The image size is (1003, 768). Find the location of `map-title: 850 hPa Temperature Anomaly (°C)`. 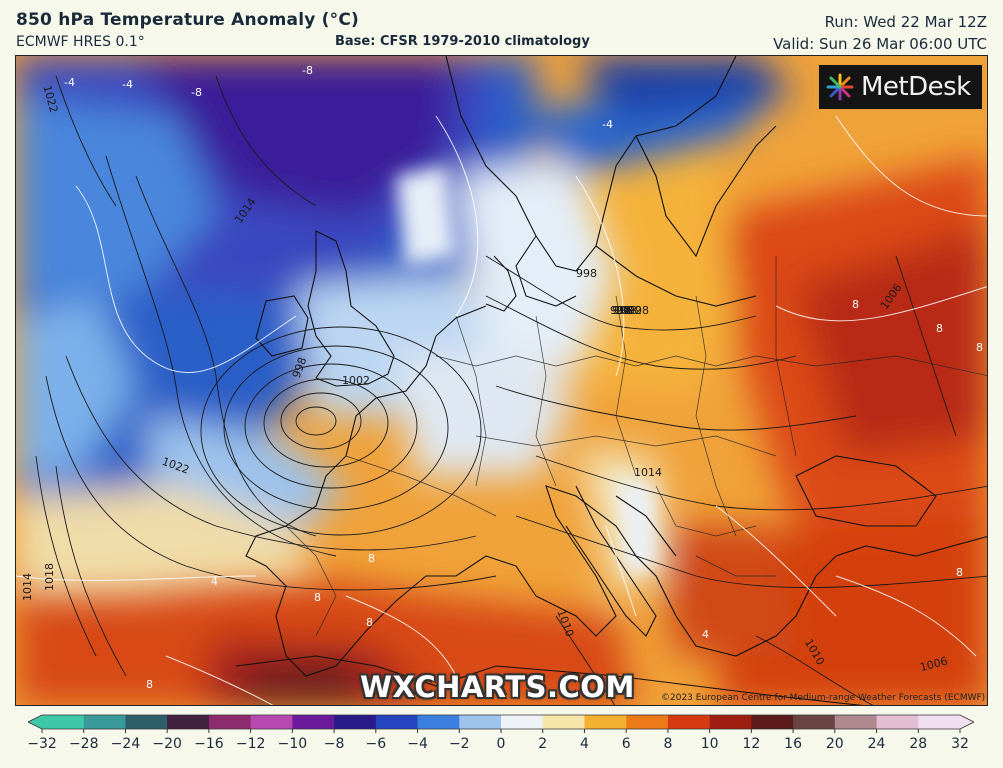

map-title: 850 hPa Temperature Anomaly (°C) is located at coordinates (187, 20).